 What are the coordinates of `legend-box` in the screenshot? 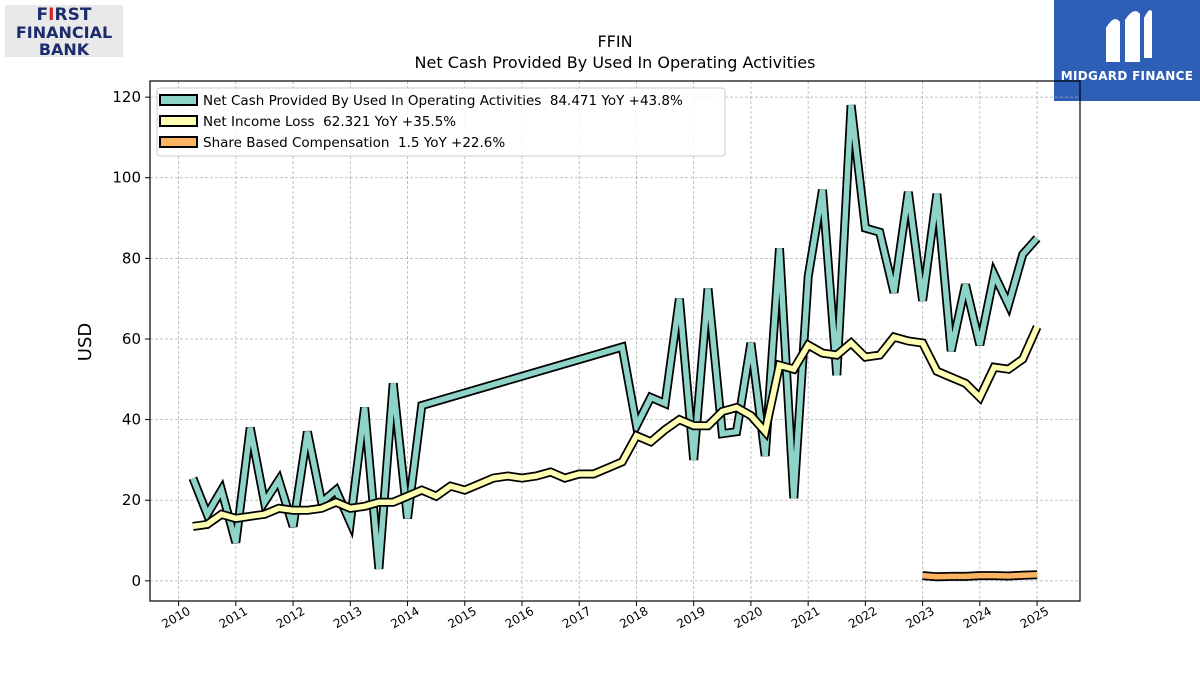 It's located at (441, 122).